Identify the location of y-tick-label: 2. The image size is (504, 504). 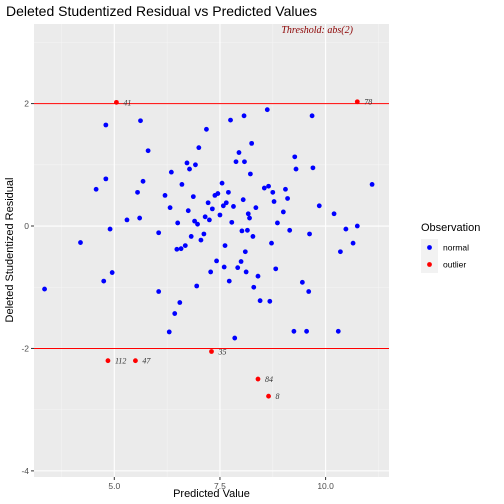
(26, 104).